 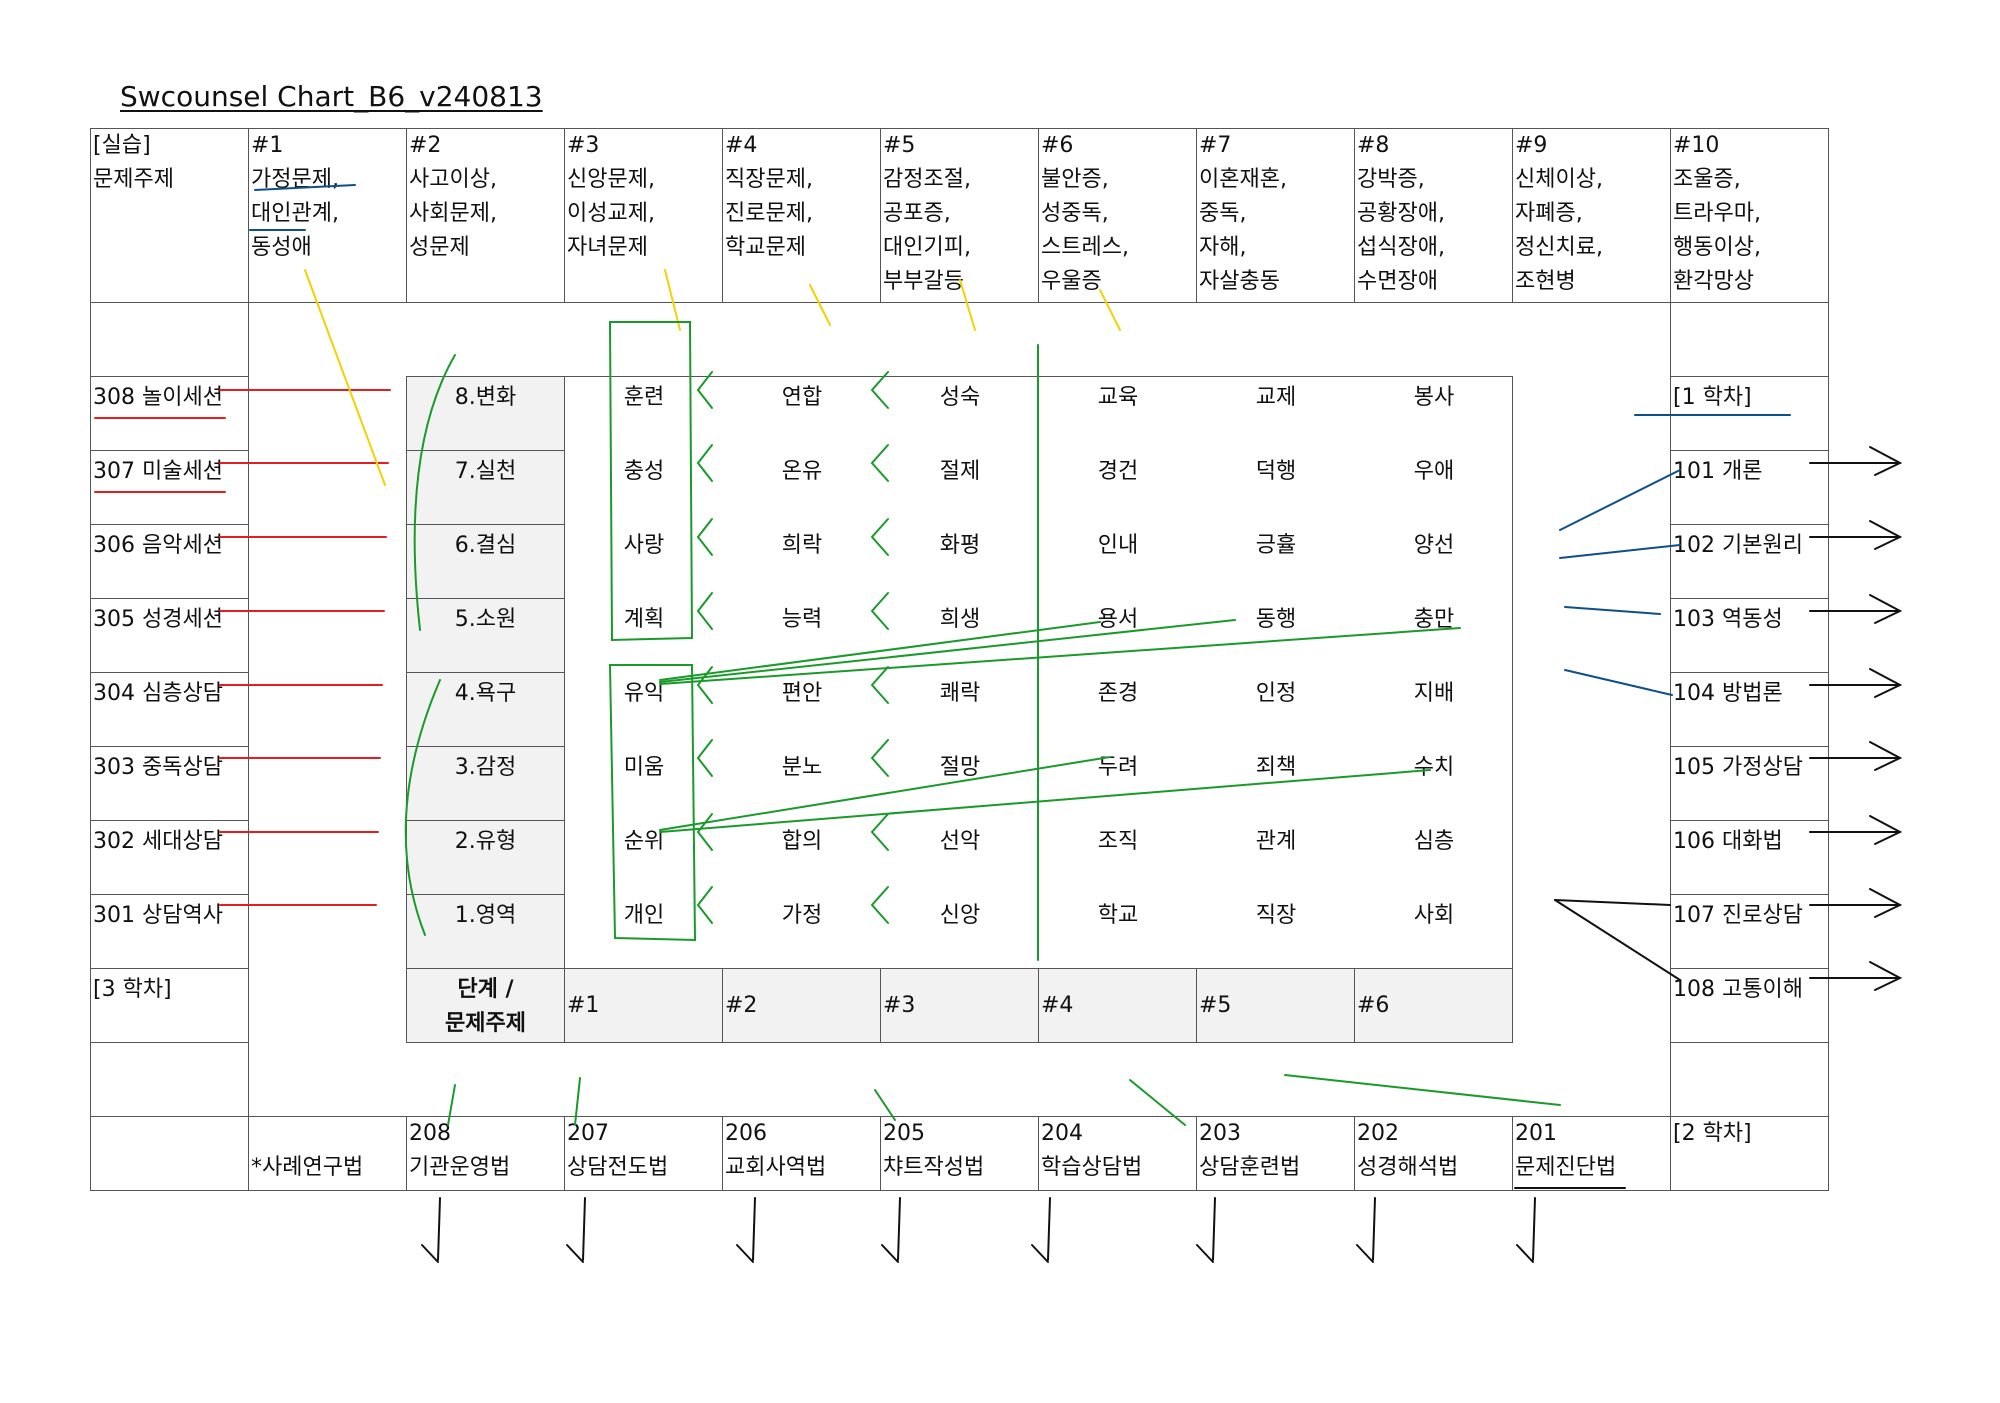 What do you see at coordinates (453, 213) in the screenshot?
I see `topic-line: 사회문제,` at bounding box center [453, 213].